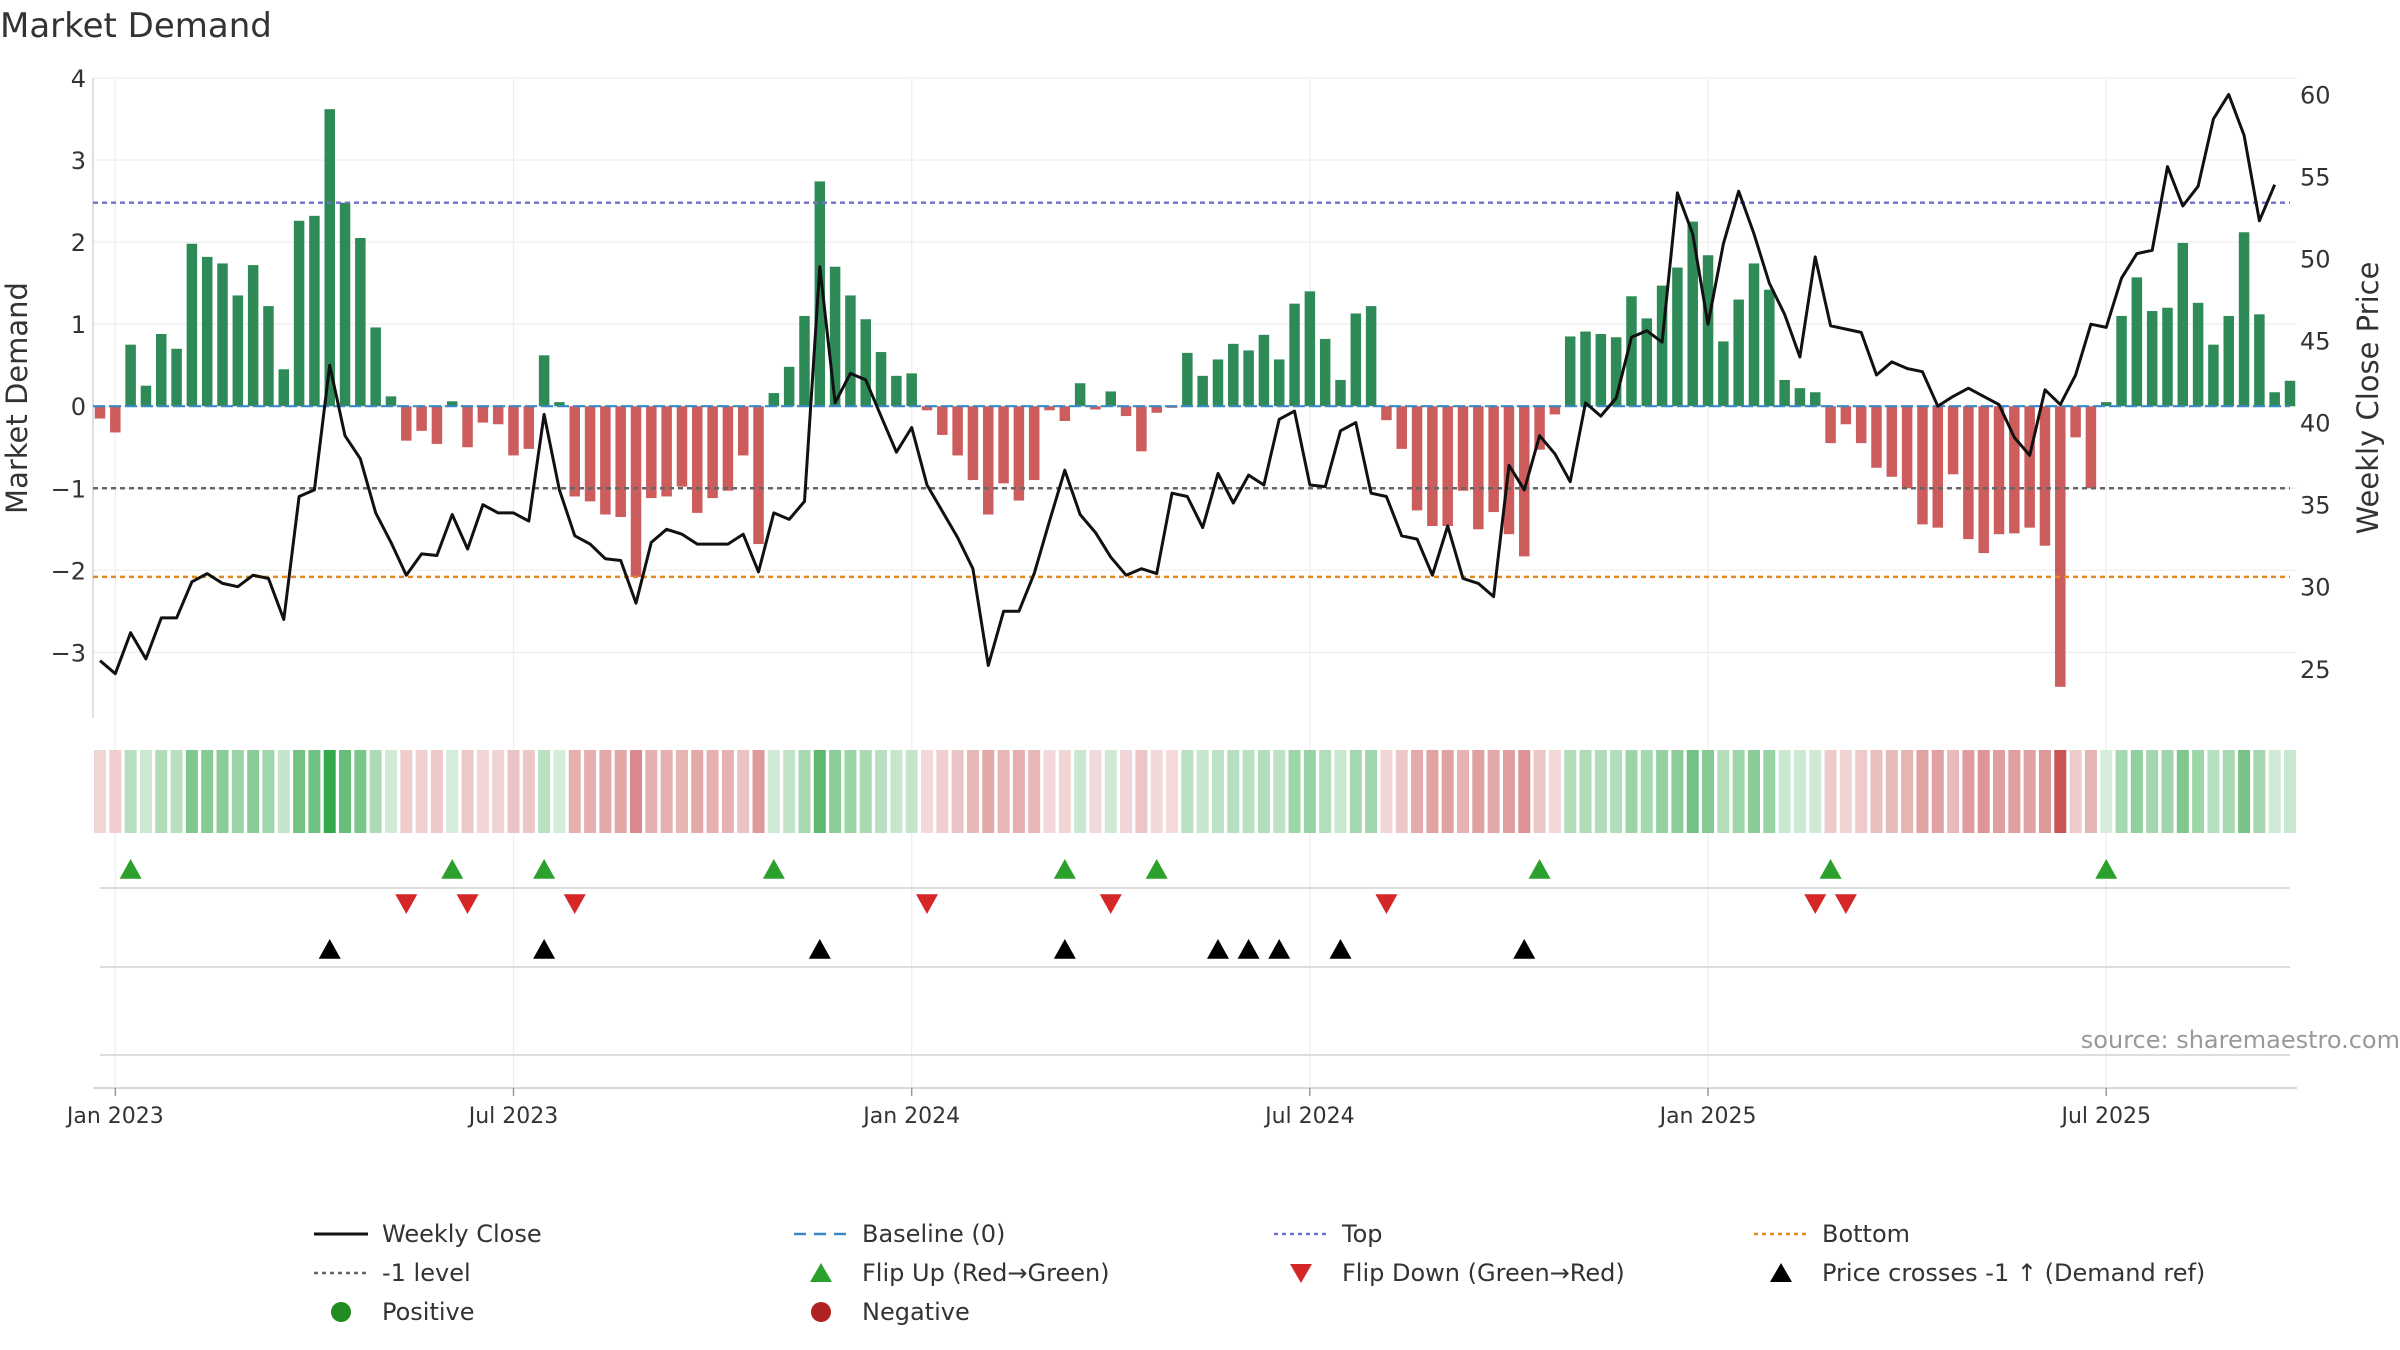 This screenshot has width=2400, height=1350. What do you see at coordinates (341, 1312) in the screenshot?
I see `legend-symbol-dot` at bounding box center [341, 1312].